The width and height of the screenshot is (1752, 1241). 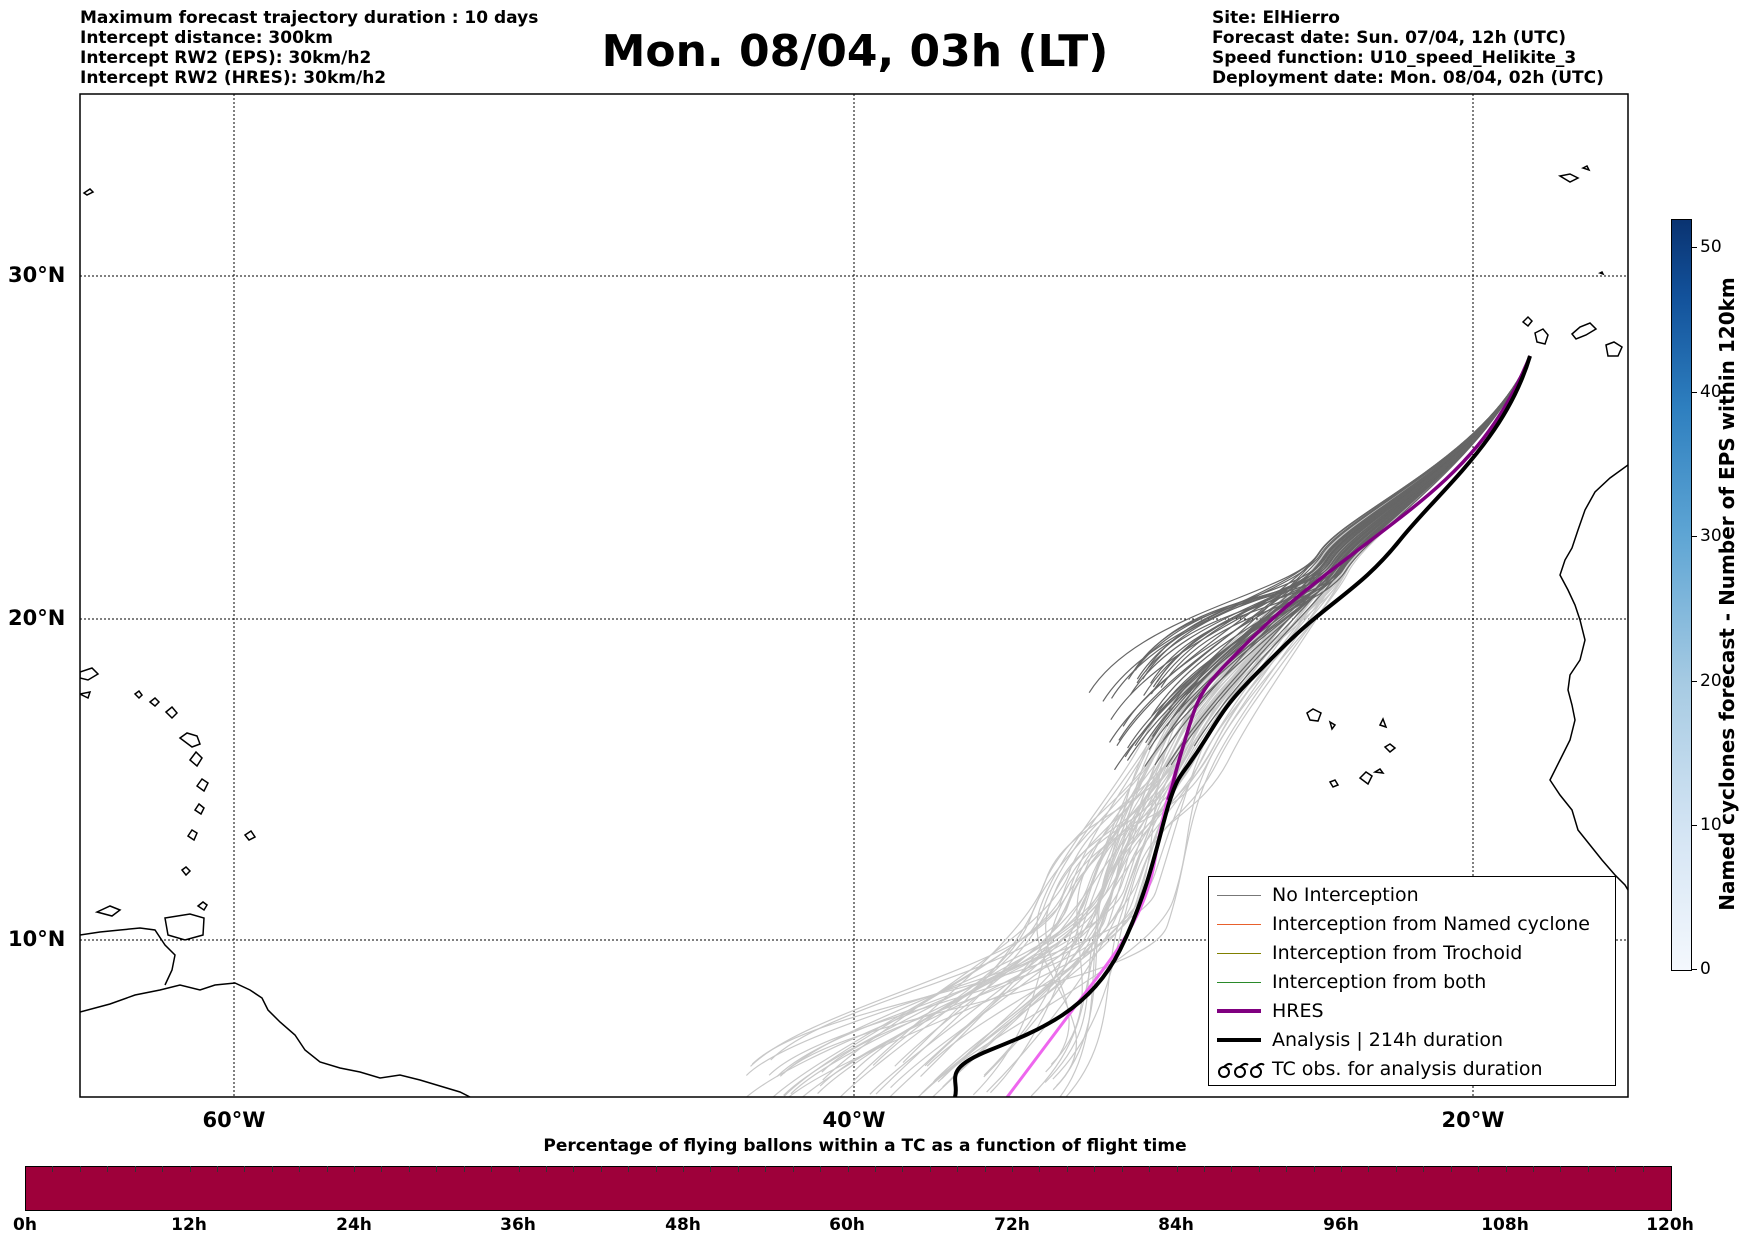 What do you see at coordinates (1012, 1225) in the screenshot?
I see `colorbar-tick-label: 72h` at bounding box center [1012, 1225].